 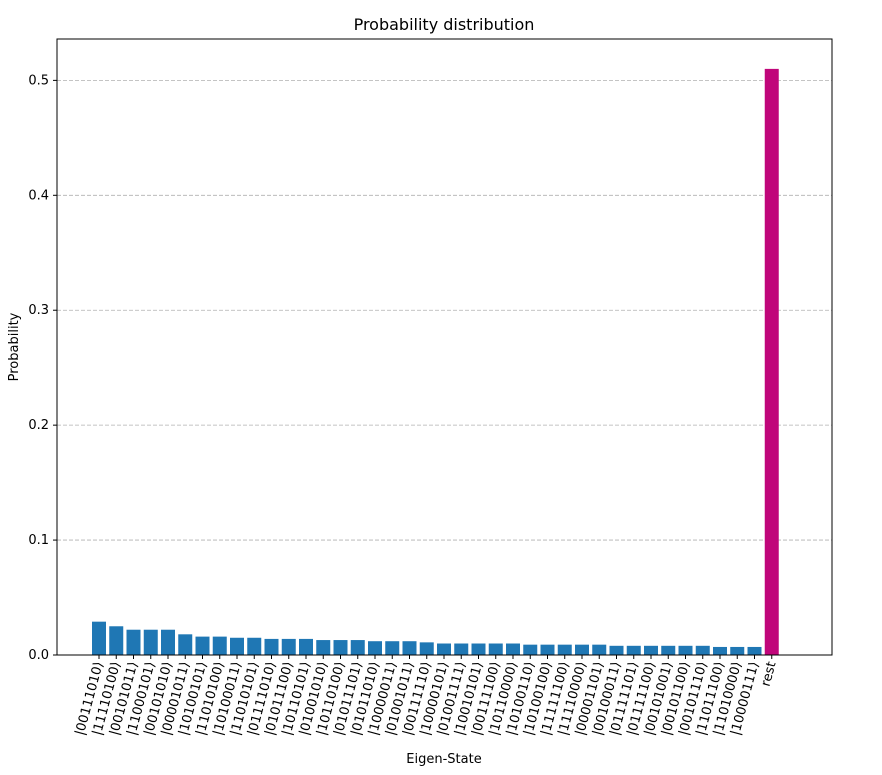 What do you see at coordinates (444, 24) in the screenshot?
I see `chart-title: Probability distribution` at bounding box center [444, 24].